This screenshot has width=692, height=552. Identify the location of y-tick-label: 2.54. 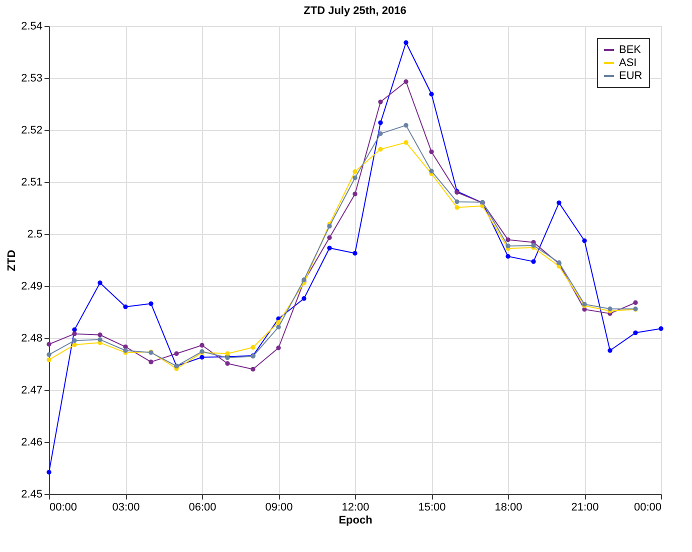
(31, 26).